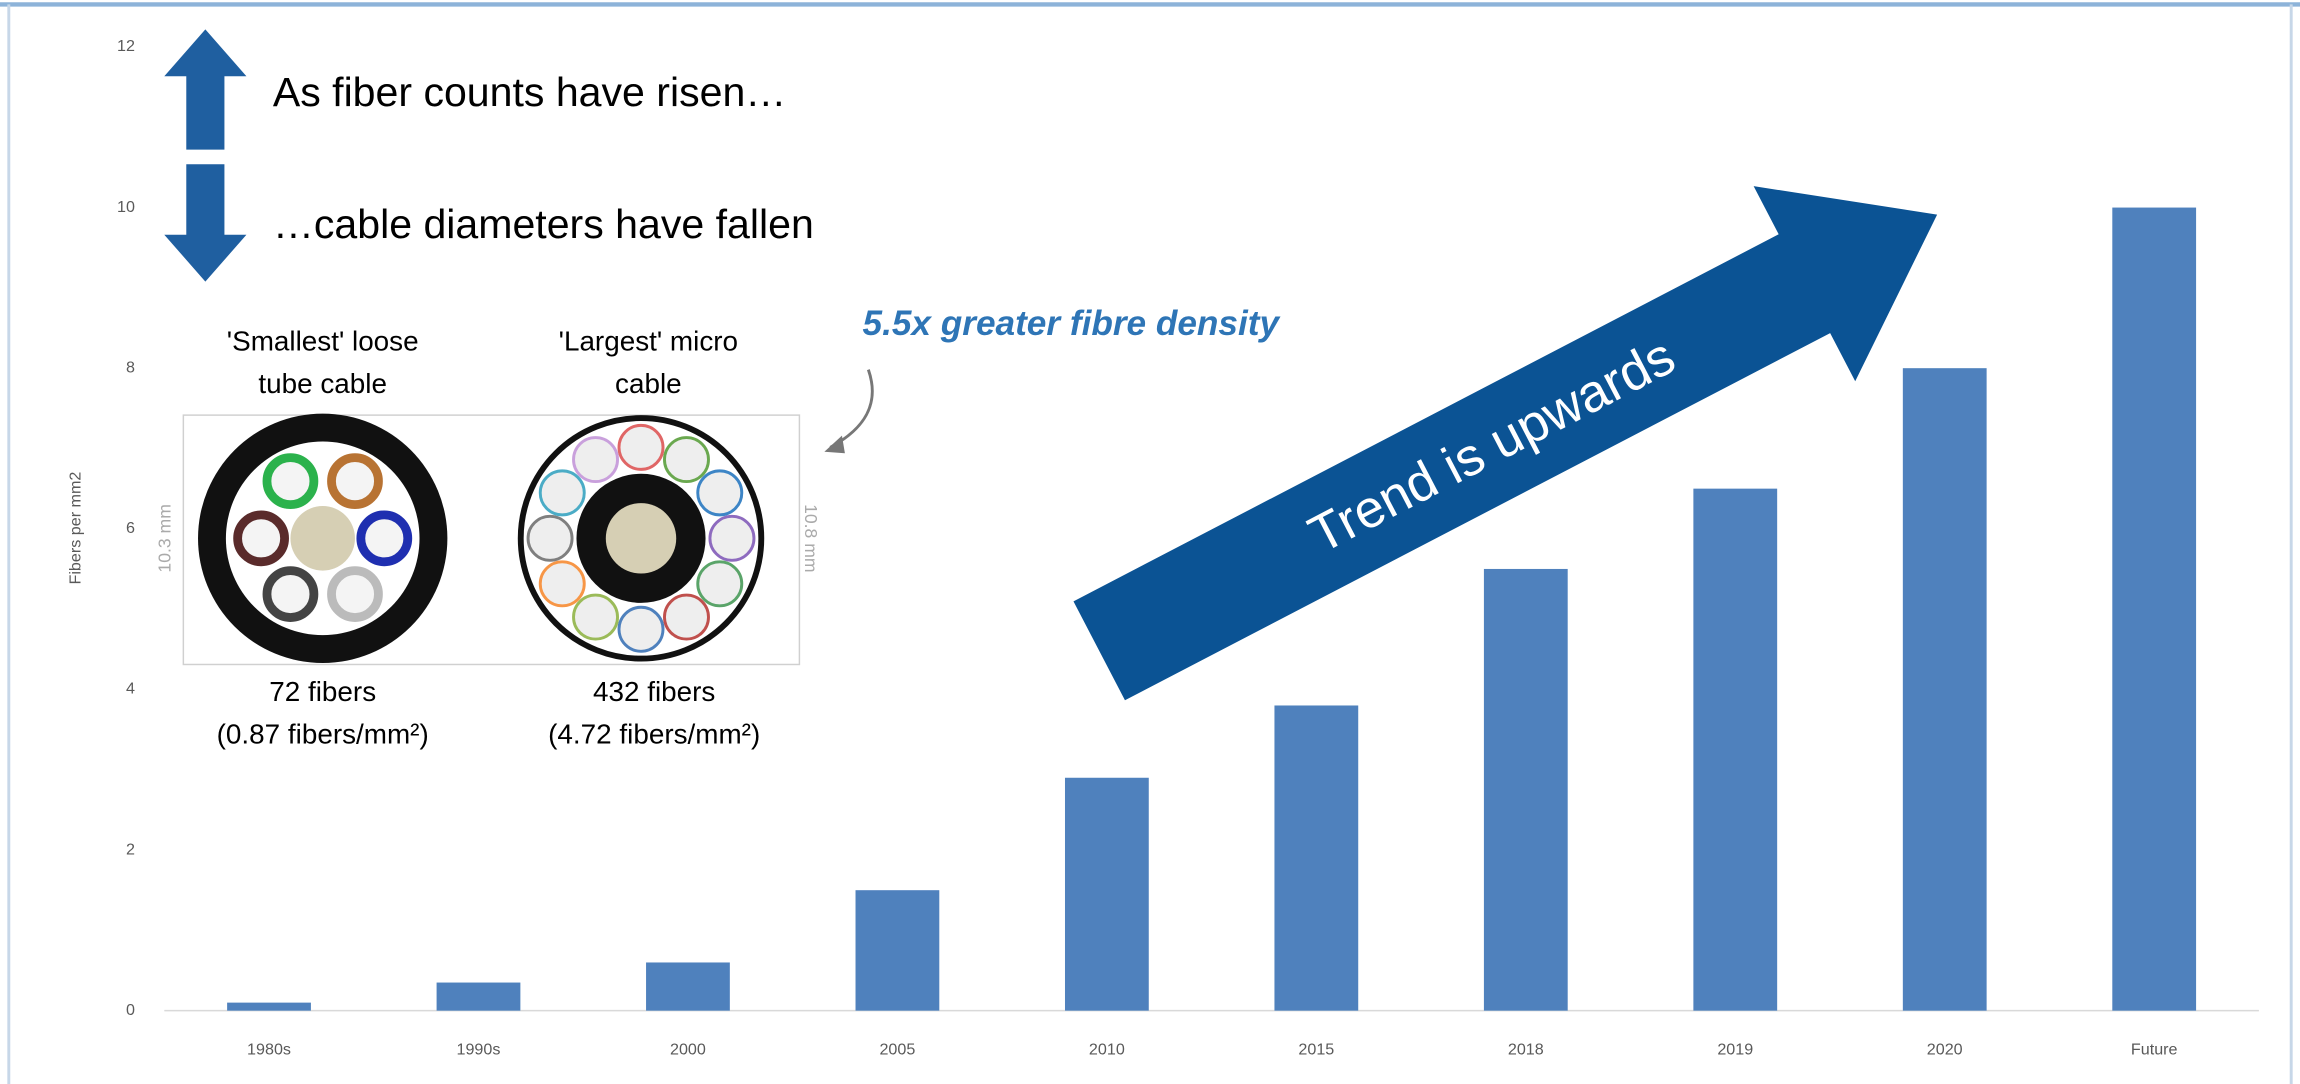  Describe the element at coordinates (1072, 323) in the screenshot. I see `density-callout: 5.5x greater fibre density` at that location.